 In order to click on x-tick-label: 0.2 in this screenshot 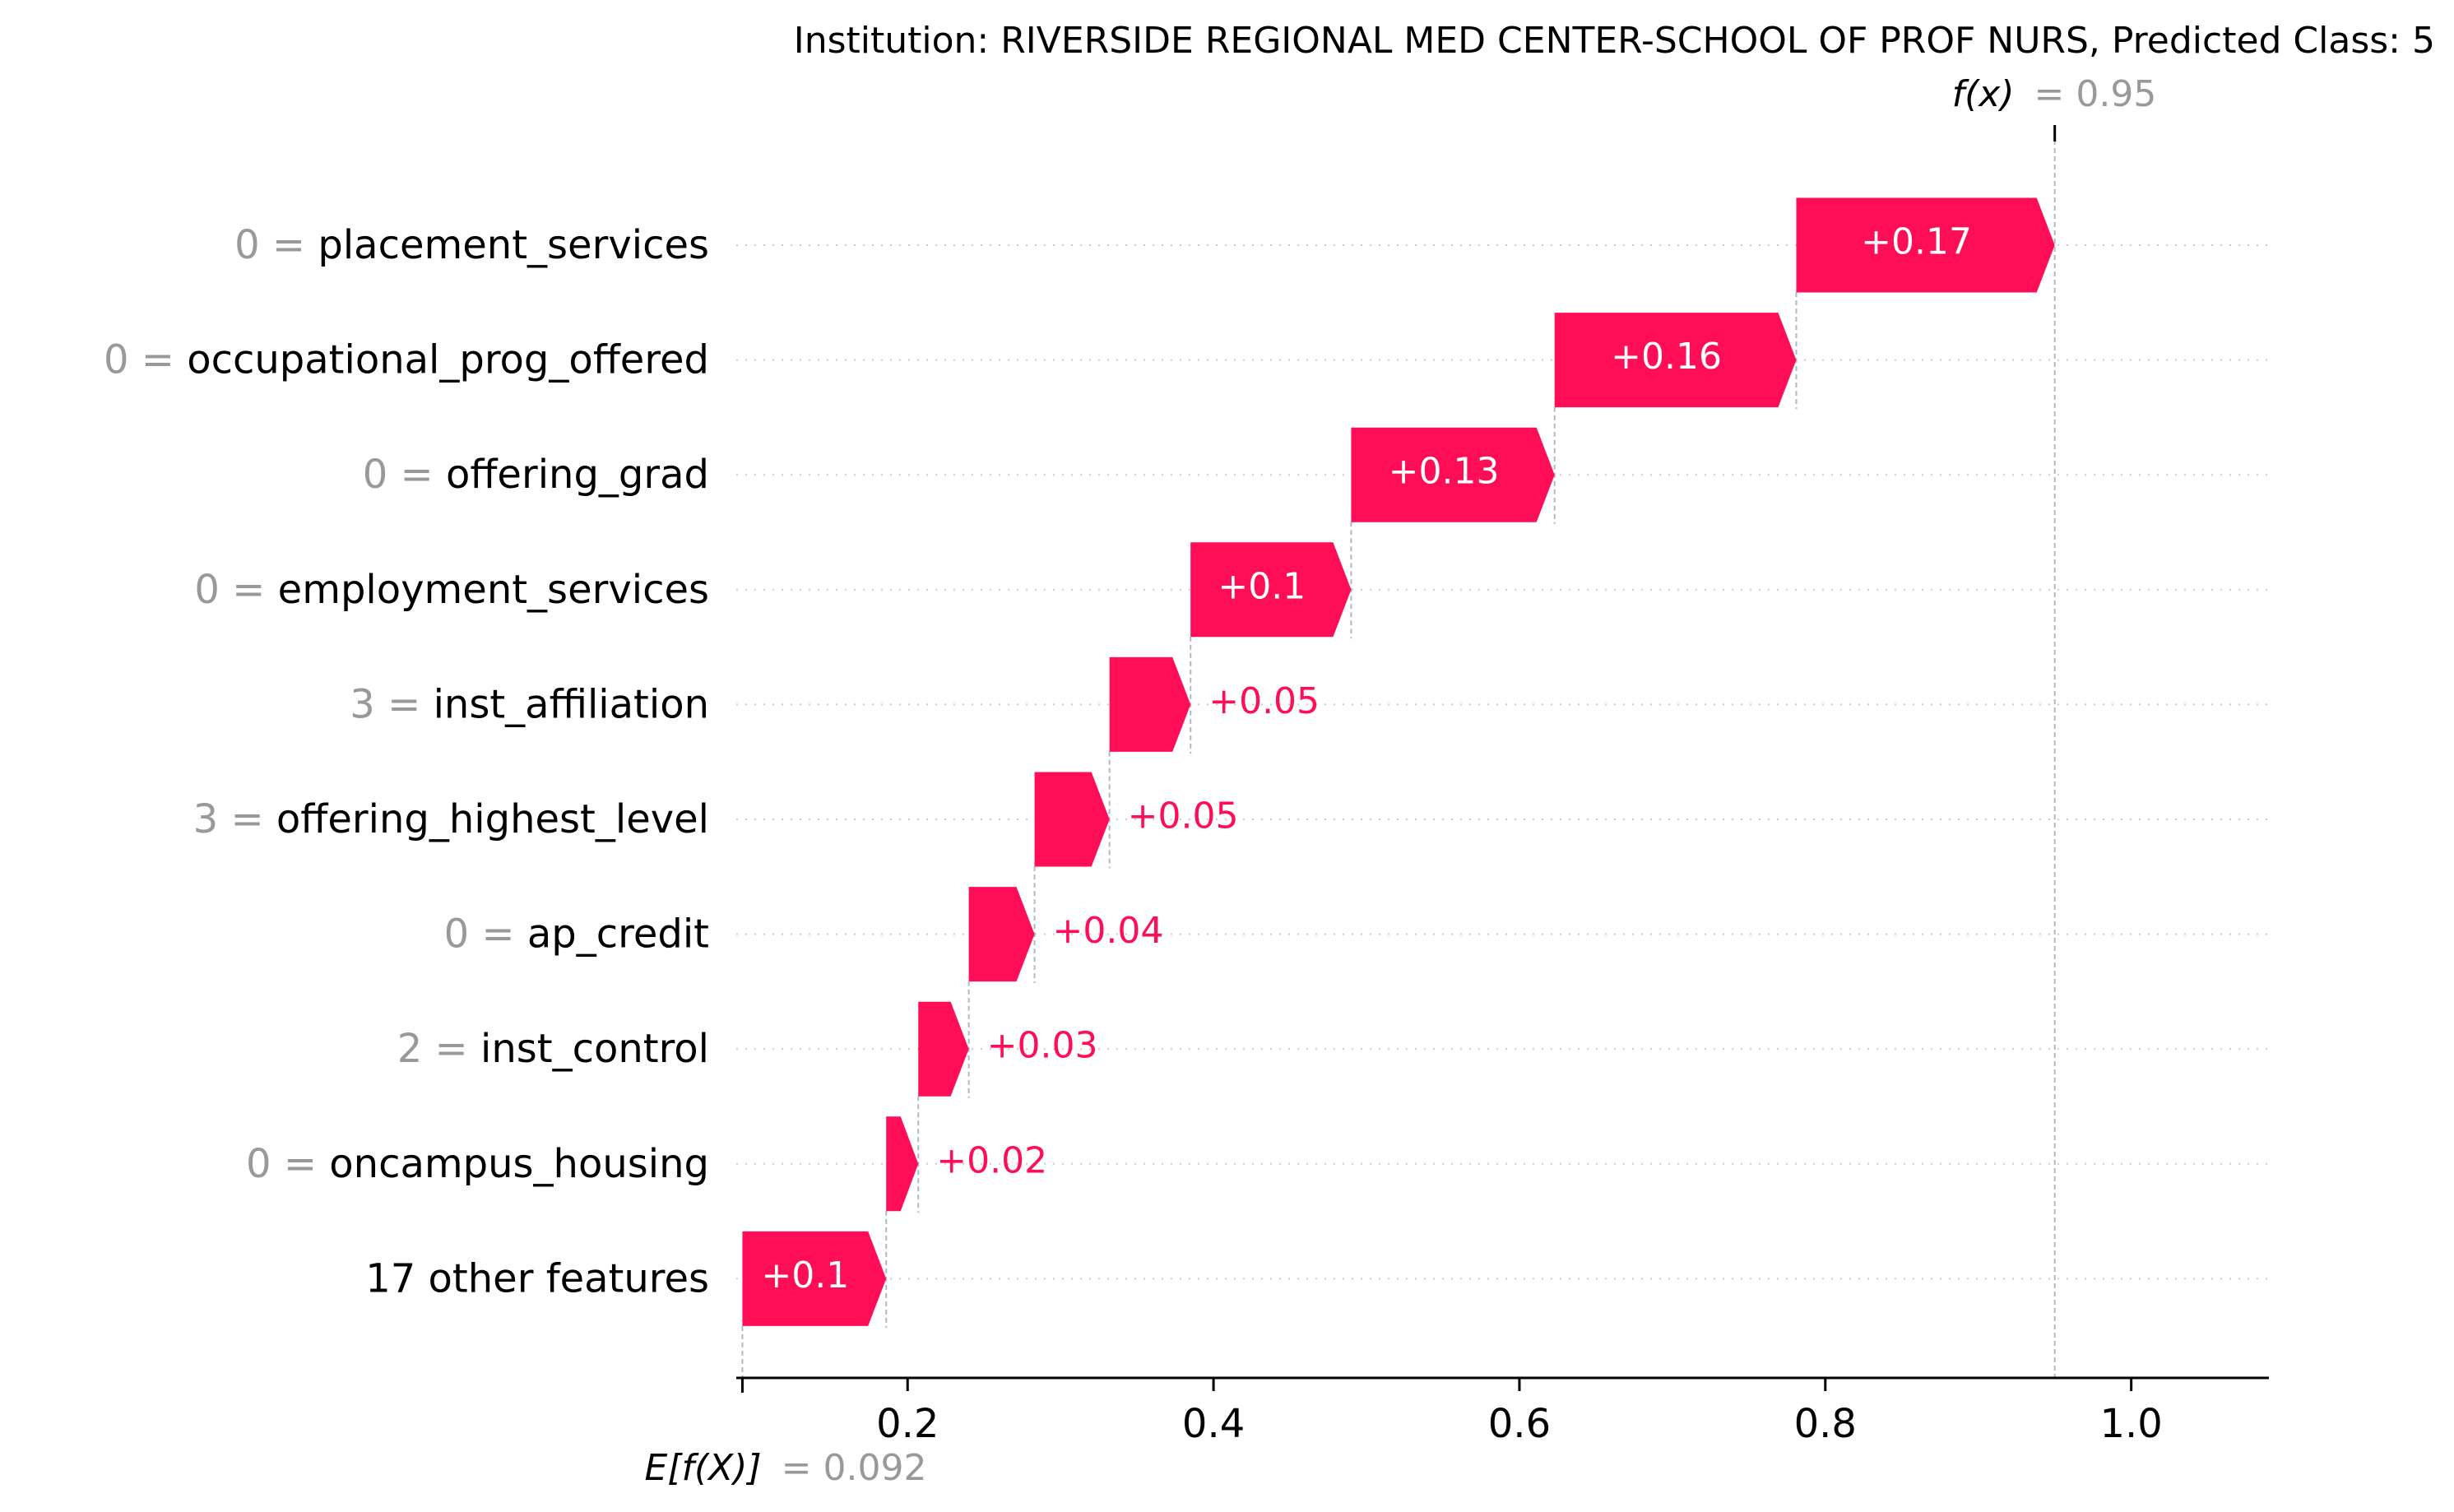, I will do `click(907, 1424)`.